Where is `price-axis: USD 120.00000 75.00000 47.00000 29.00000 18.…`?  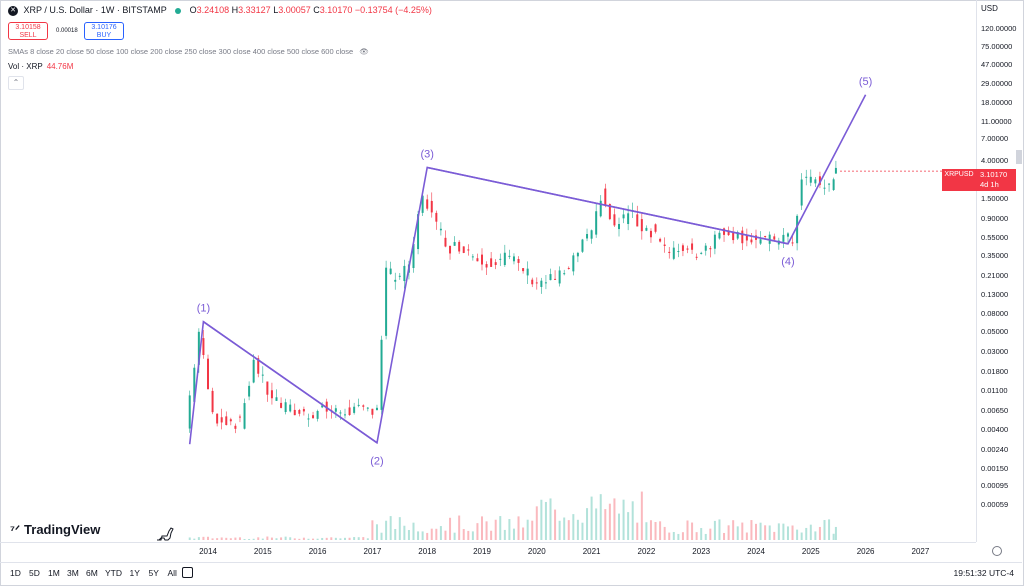
price-axis: USD 120.00000 75.00000 47.00000 29.00000 18.… is located at coordinates (999, 271).